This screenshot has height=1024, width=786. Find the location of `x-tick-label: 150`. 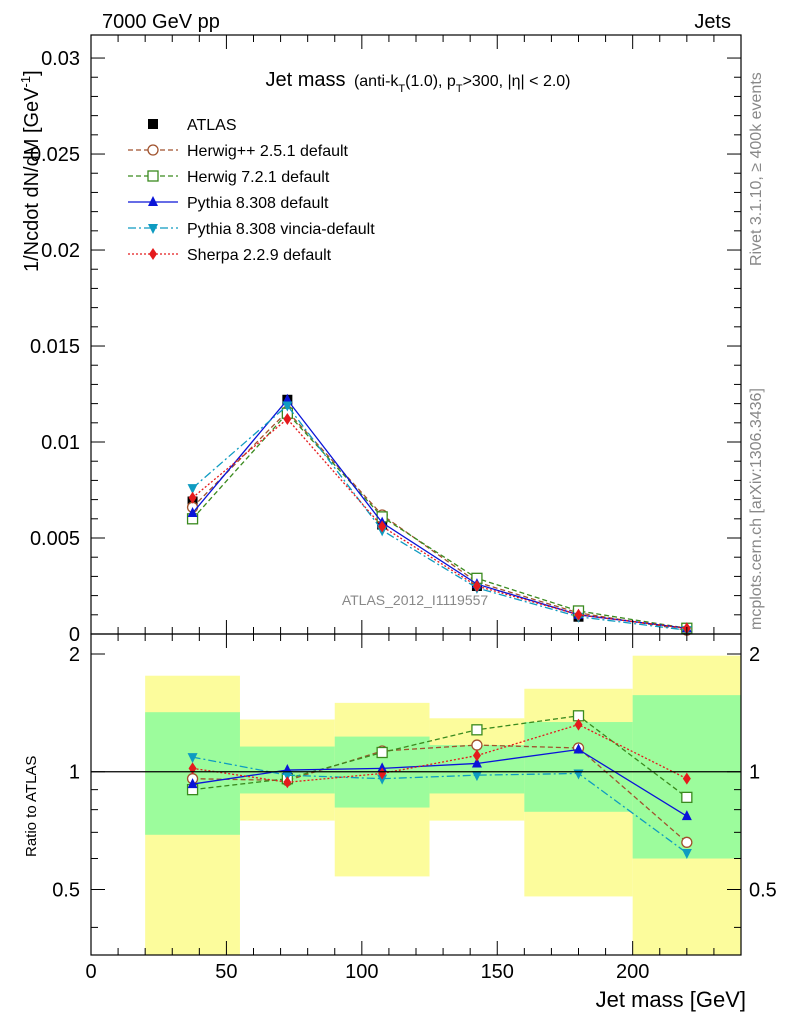

x-tick-label: 150 is located at coordinates (497, 972).